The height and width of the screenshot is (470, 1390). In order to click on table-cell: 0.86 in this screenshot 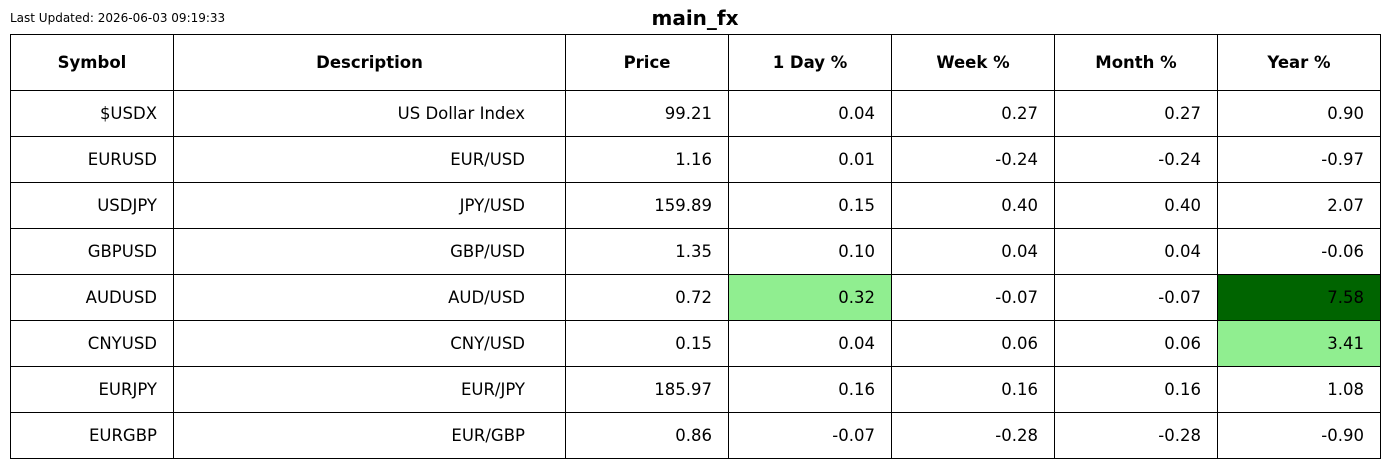, I will do `click(647, 435)`.